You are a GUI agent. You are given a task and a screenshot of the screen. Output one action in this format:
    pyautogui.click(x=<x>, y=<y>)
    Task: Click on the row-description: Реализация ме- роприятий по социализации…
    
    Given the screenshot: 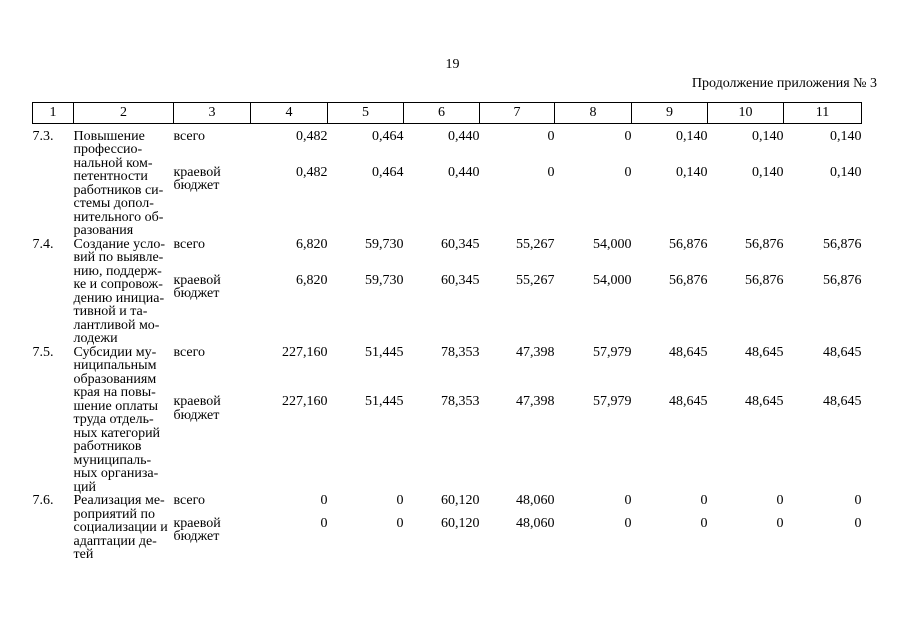 What is the action you would take?
    pyautogui.click(x=120, y=527)
    